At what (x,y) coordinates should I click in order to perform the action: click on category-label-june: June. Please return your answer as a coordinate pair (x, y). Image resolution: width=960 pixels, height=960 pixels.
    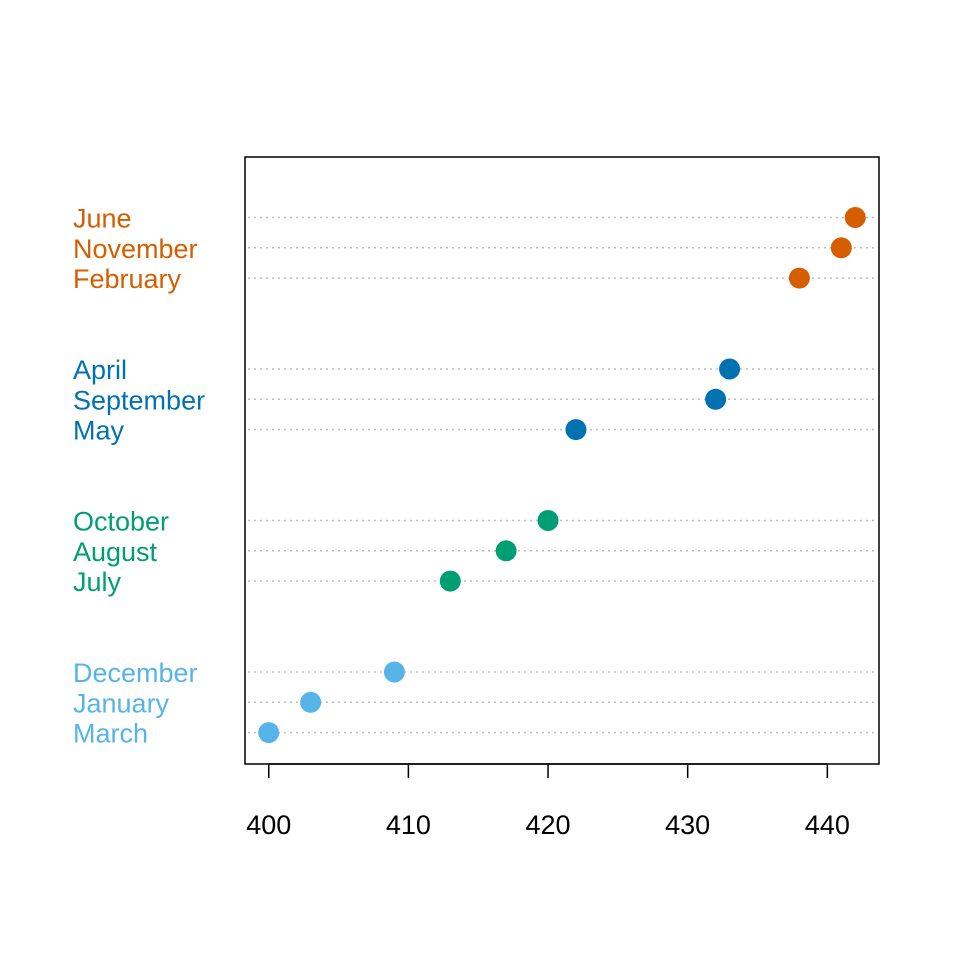
    Looking at the image, I should click on (102, 219).